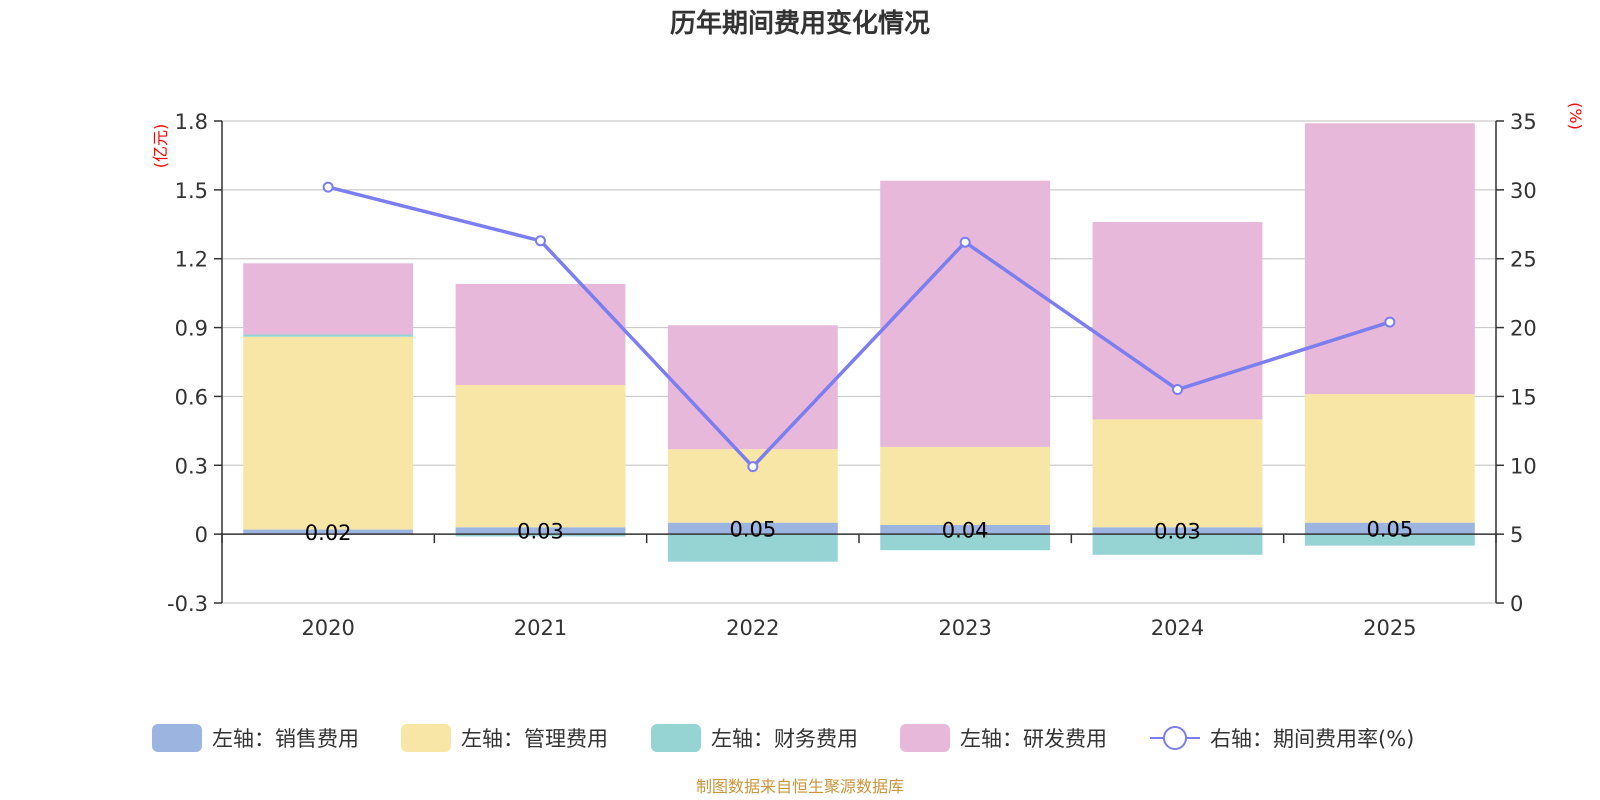  I want to click on bar-2-2020, so click(328, 433).